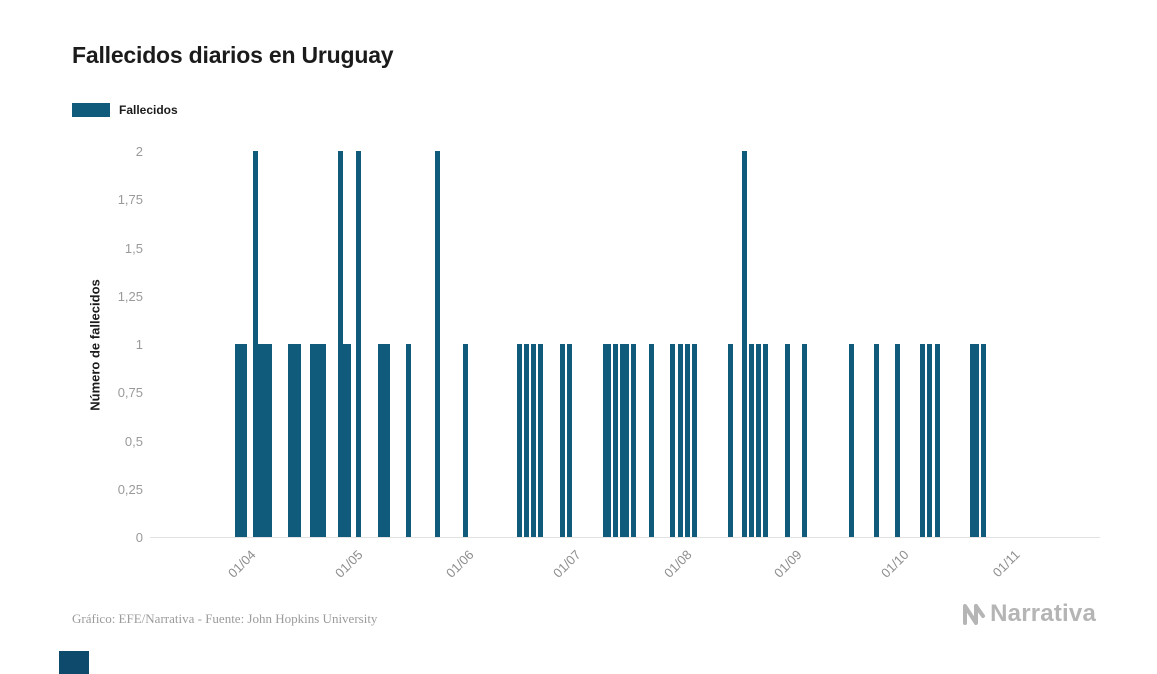  What do you see at coordinates (130, 199) in the screenshot?
I see `y-tick-label: 1,75` at bounding box center [130, 199].